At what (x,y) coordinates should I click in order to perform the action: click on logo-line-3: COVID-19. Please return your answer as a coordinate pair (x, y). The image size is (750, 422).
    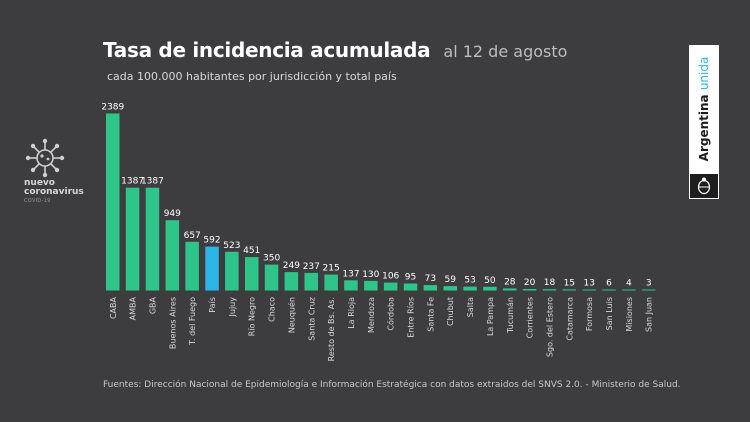
    Looking at the image, I should click on (37, 201).